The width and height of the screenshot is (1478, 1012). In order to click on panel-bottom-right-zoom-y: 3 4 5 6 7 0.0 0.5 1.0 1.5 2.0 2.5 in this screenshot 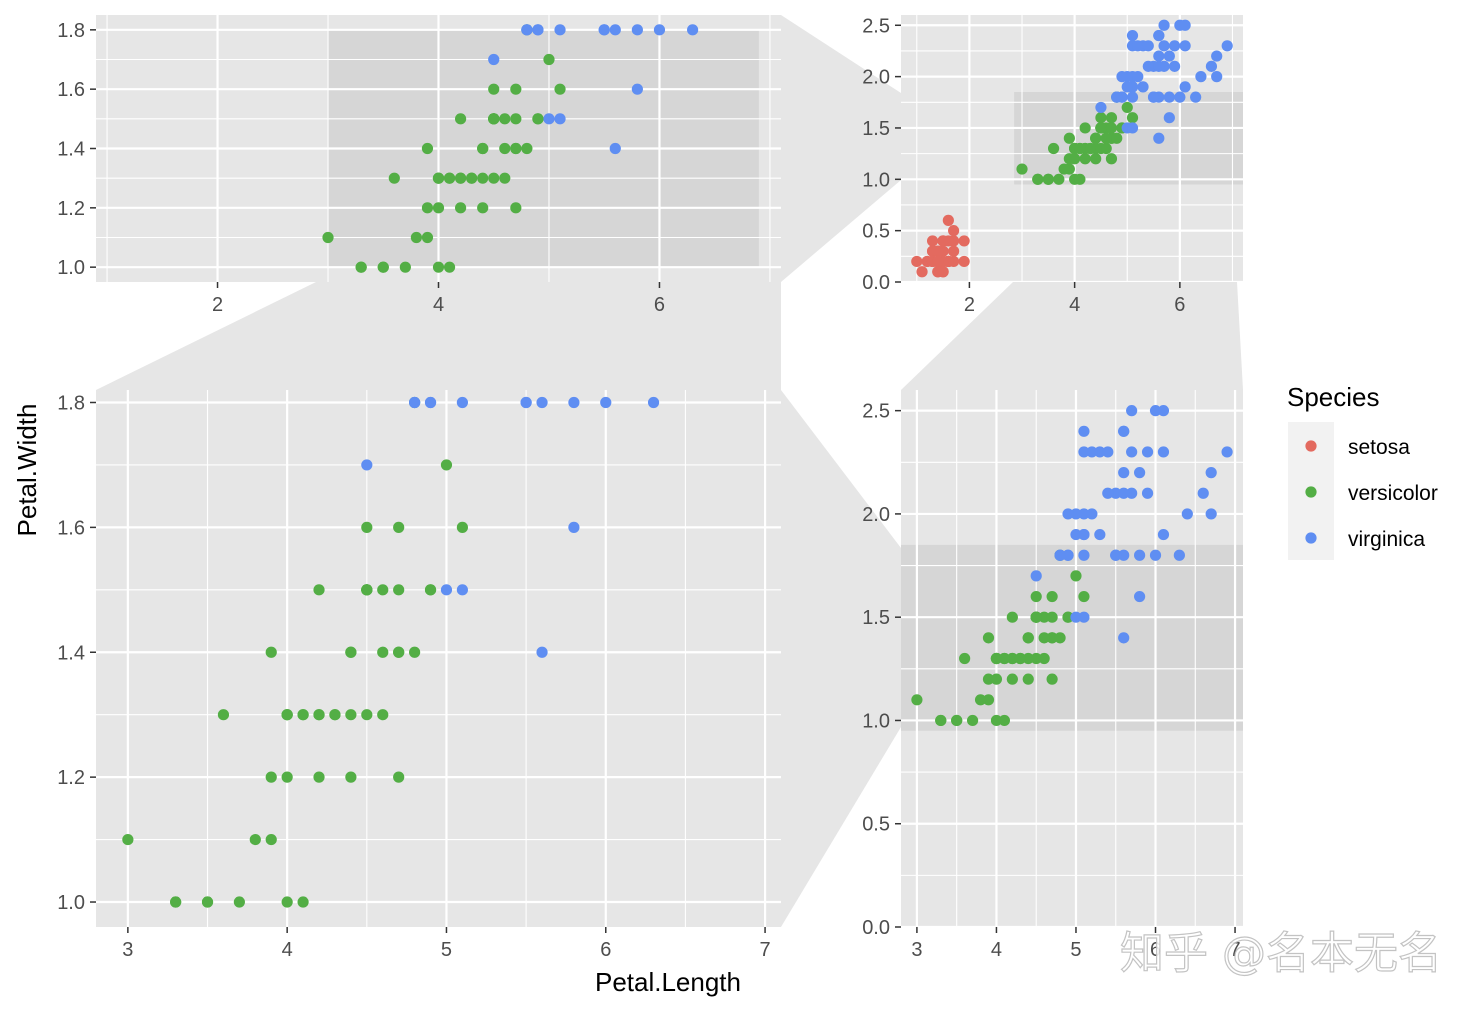, I will do `click(1052, 675)`.